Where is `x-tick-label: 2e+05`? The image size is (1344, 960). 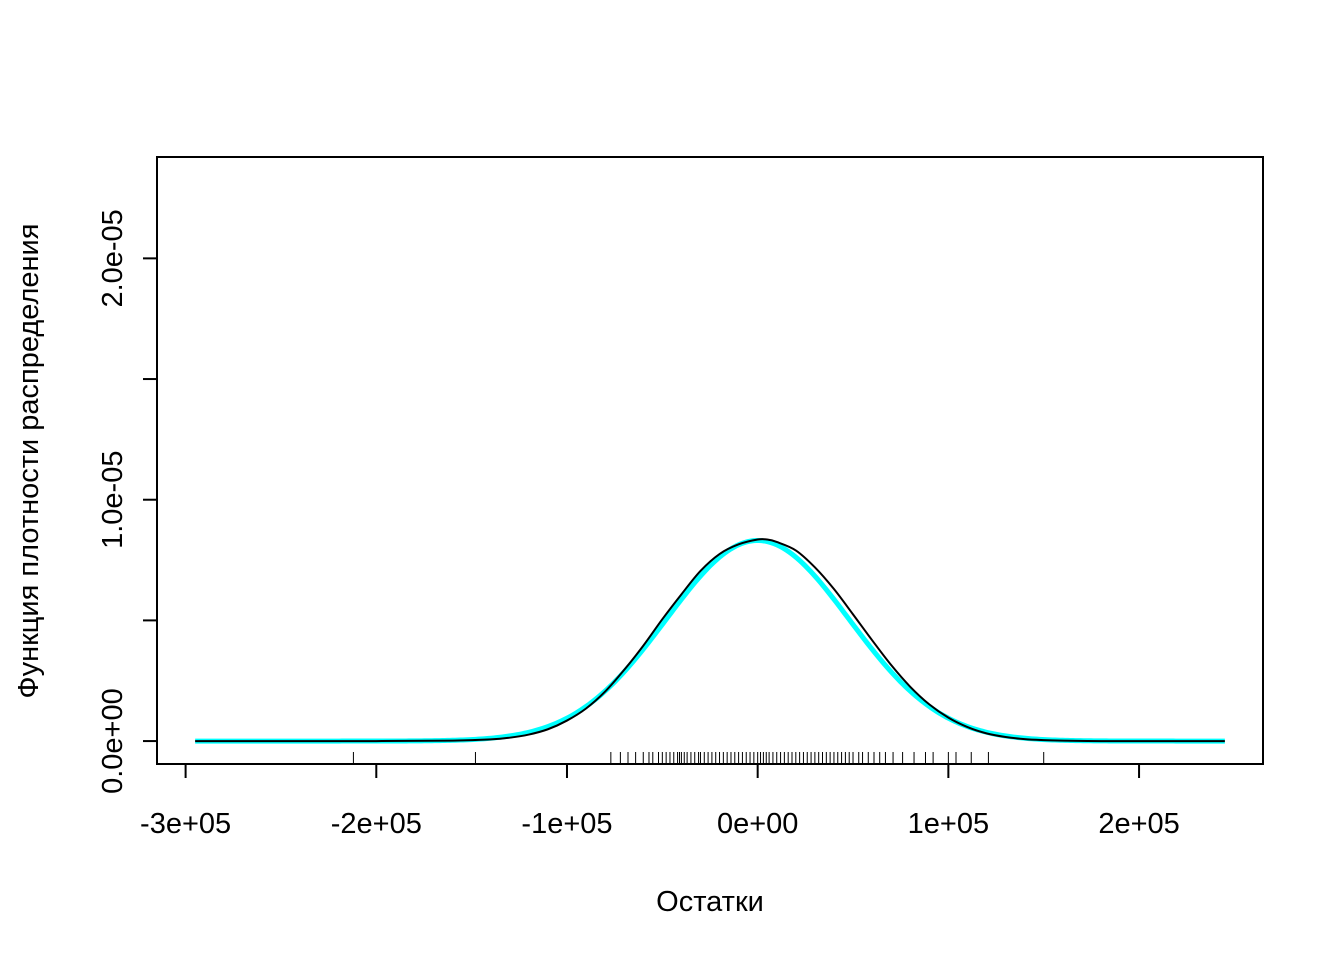 x-tick-label: 2e+05 is located at coordinates (1138, 824).